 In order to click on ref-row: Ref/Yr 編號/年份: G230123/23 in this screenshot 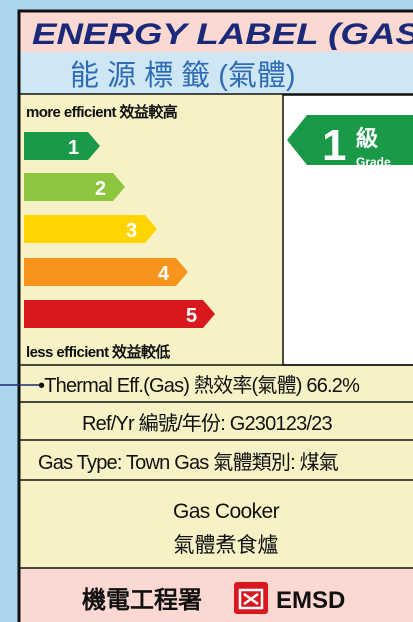, I will do `click(207, 423)`.